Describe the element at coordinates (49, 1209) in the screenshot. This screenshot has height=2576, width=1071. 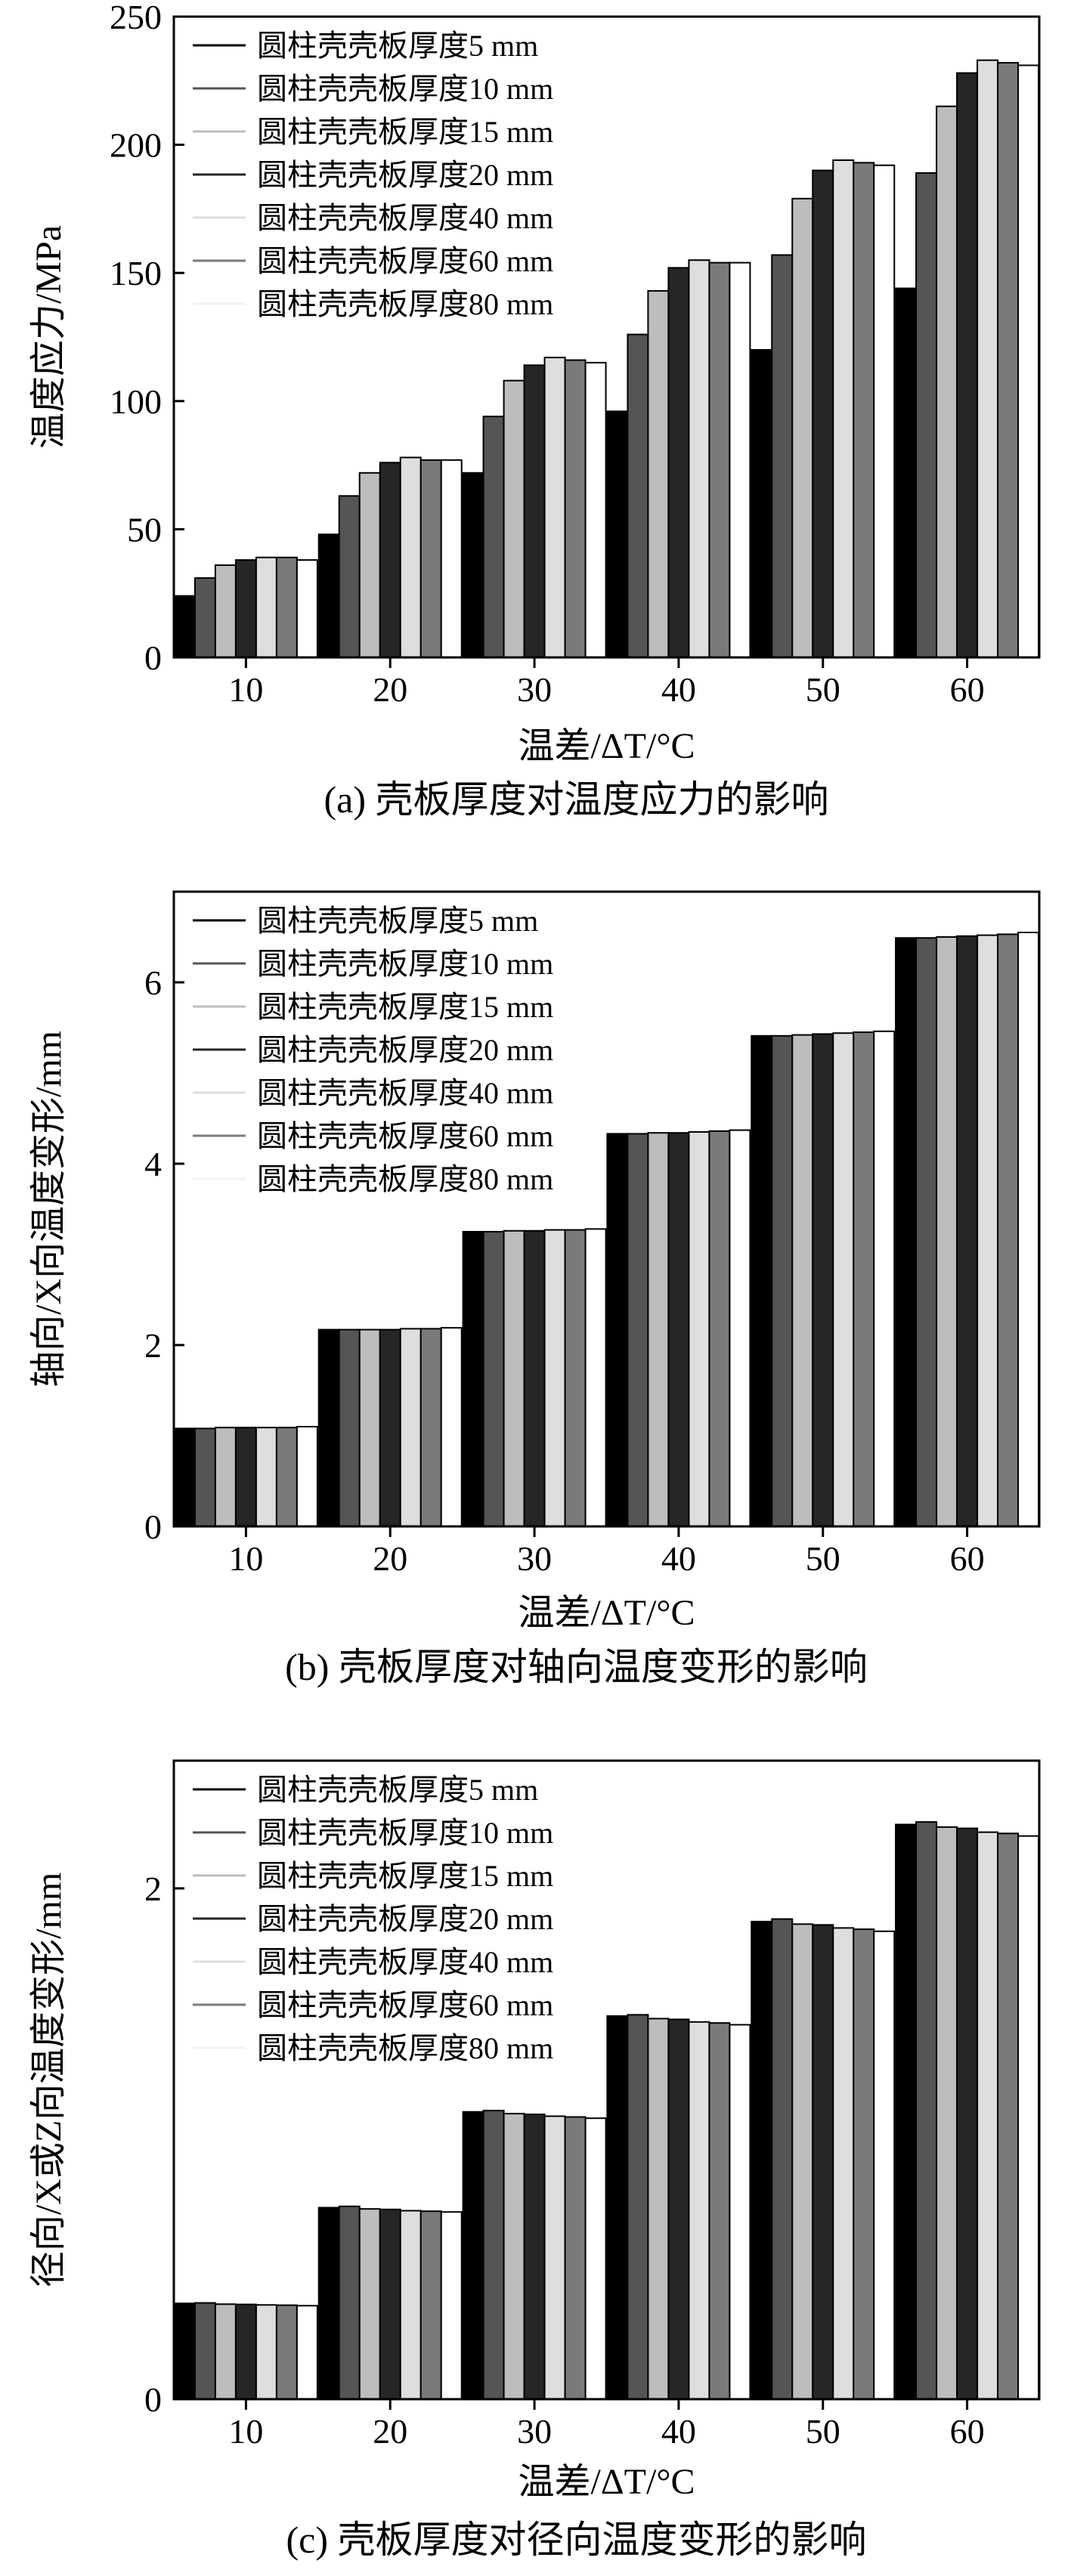
I see `y-axis-label: 轴向/X向温度变形/mm` at that location.